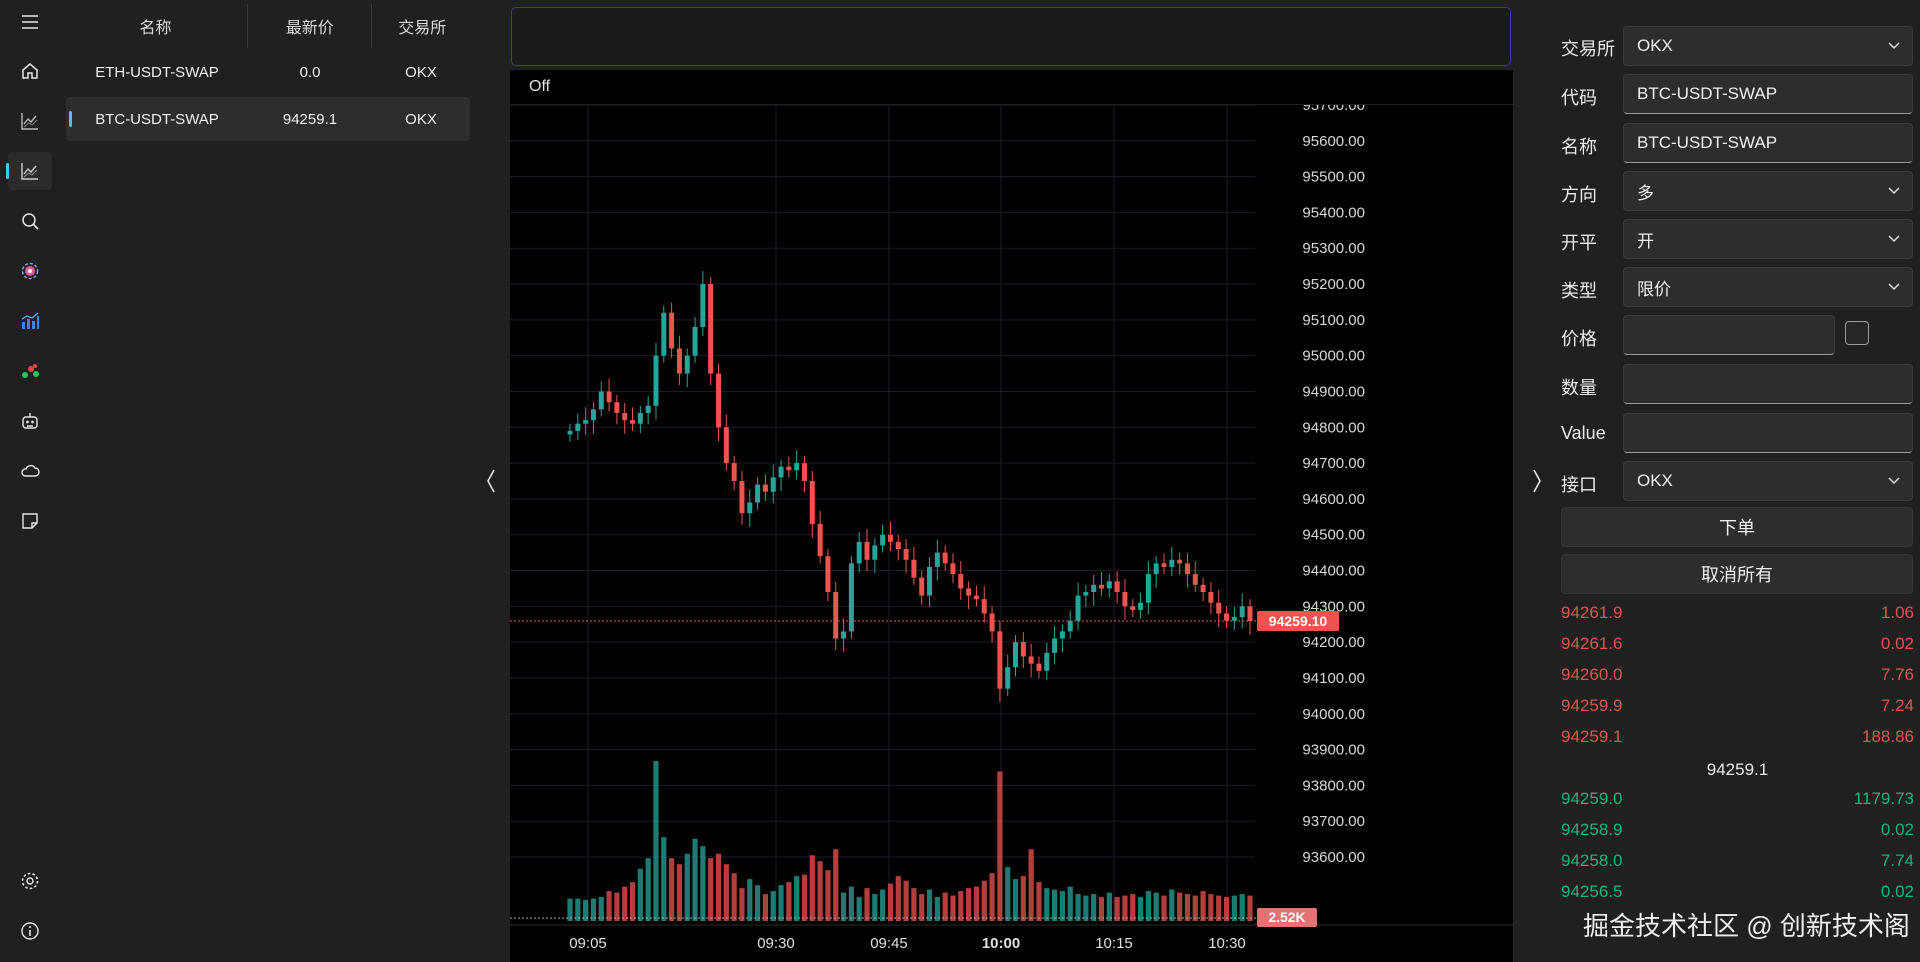 The image size is (1920, 962). I want to click on direction-value: 多, so click(1645, 193).